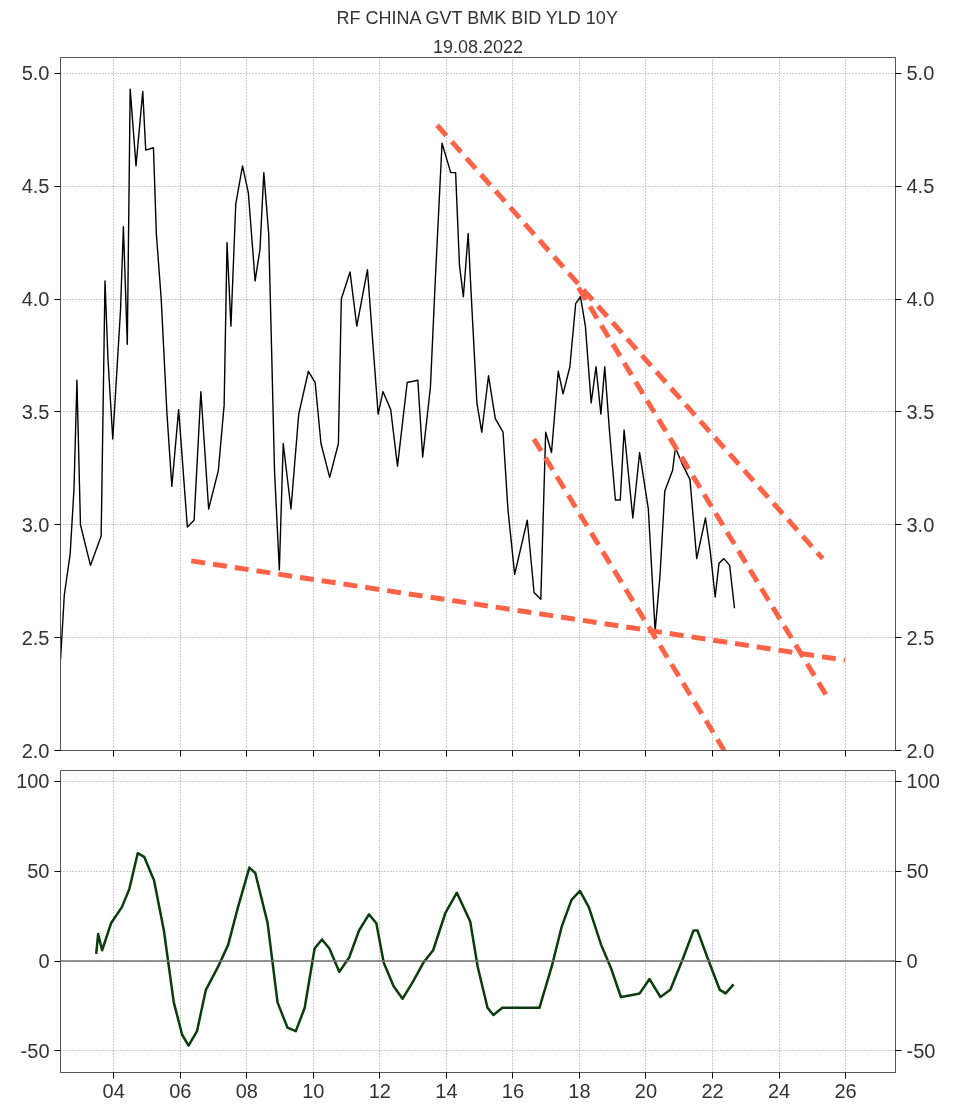 The height and width of the screenshot is (1118, 962). What do you see at coordinates (920, 186) in the screenshot?
I see `y2-tick-label: 4.5` at bounding box center [920, 186].